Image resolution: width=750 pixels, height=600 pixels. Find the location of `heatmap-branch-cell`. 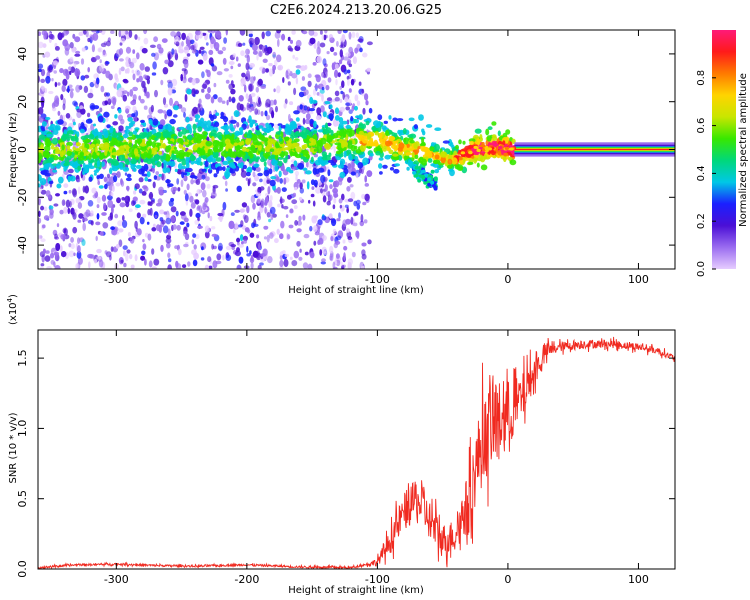

heatmap-branch-cell is located at coordinates (429, 184).